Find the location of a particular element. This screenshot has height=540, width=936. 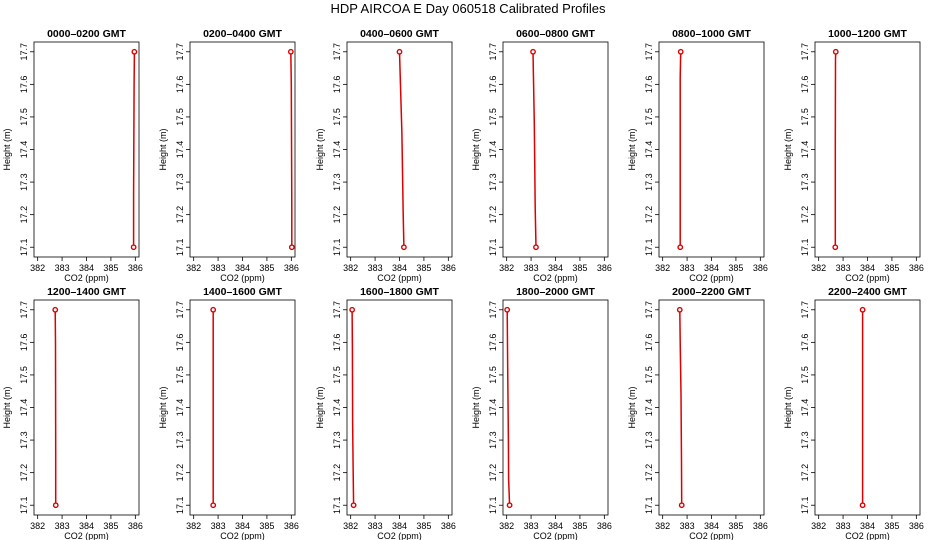

panel-title: 1000–1200 GMT is located at coordinates (867, 34).